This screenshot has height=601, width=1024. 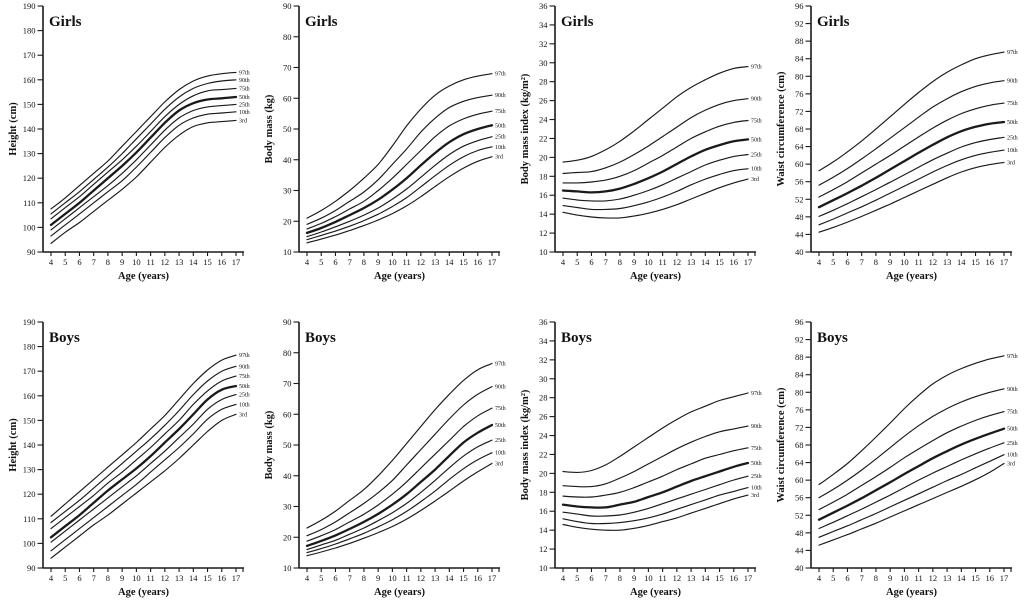 What do you see at coordinates (961, 578) in the screenshot?
I see `x-tick-label: 14` at bounding box center [961, 578].